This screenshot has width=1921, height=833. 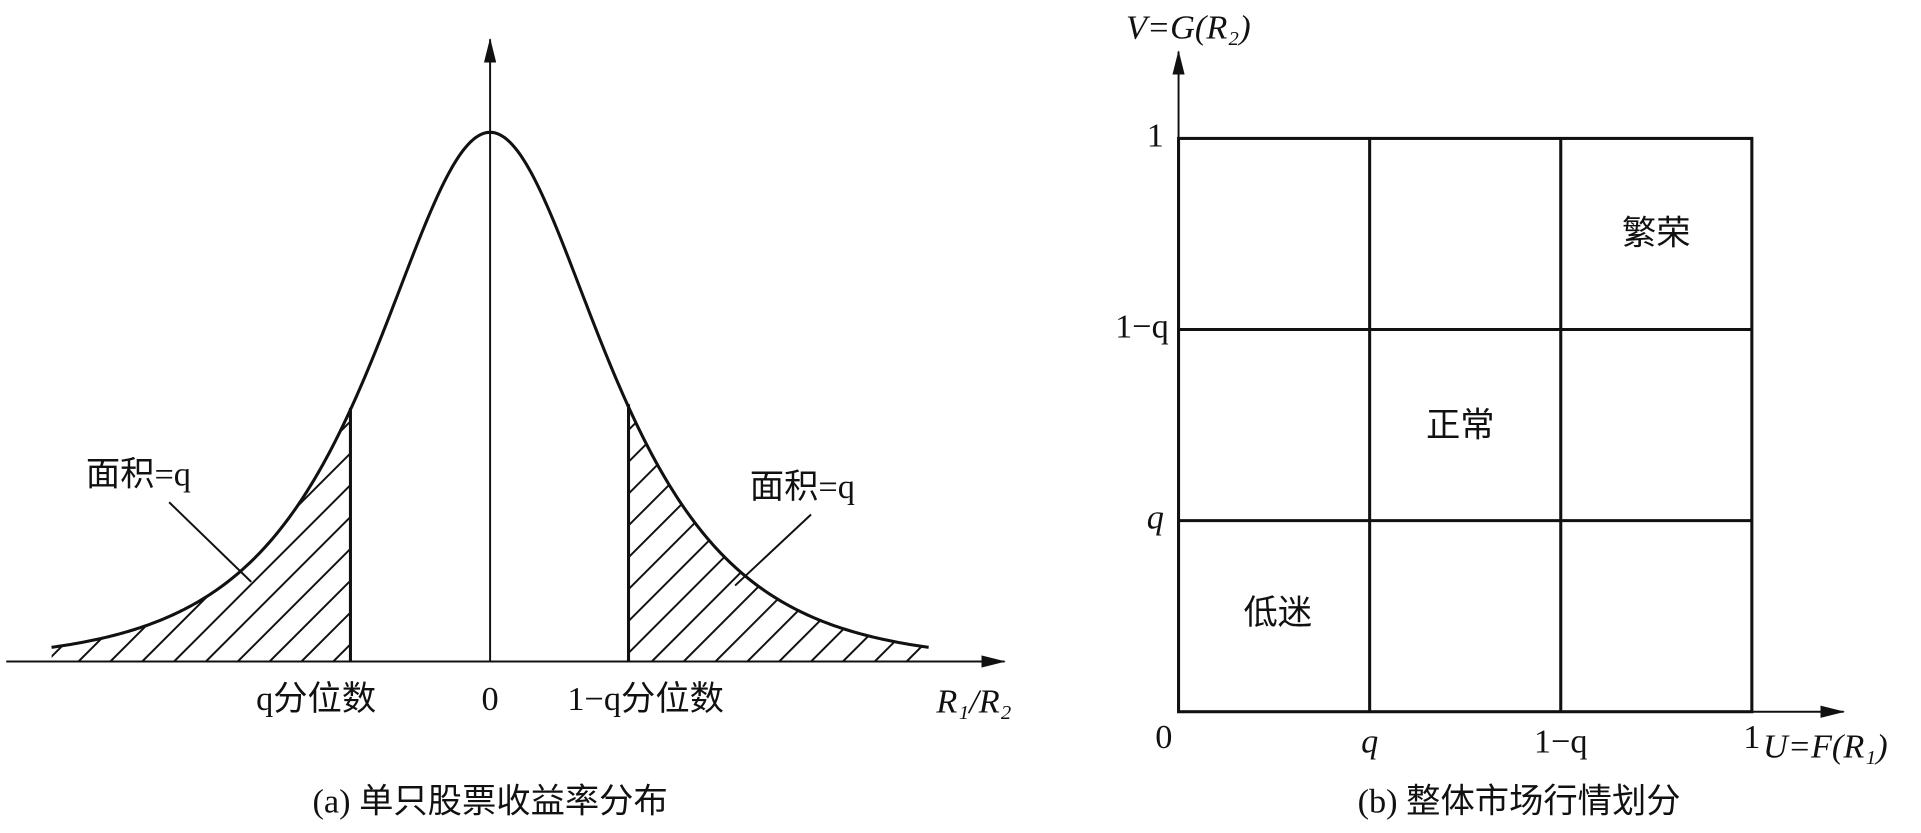 What do you see at coordinates (316, 699) in the screenshot?
I see `quantile-label: q分位数` at bounding box center [316, 699].